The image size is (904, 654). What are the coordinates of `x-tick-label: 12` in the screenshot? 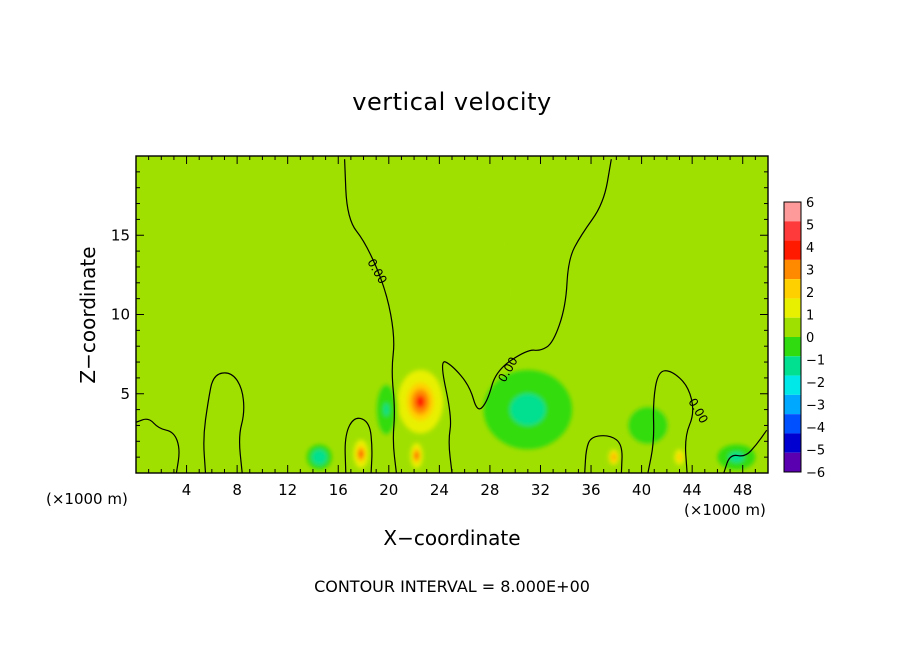 It's located at (287, 490).